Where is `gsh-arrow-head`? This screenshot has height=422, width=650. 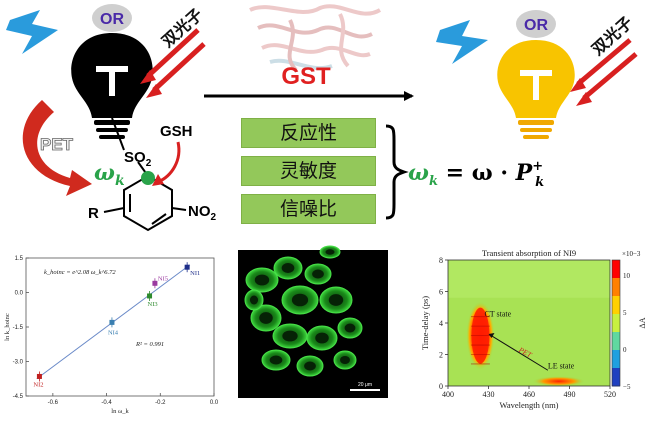 gsh-arrow-head is located at coordinates (158, 180).